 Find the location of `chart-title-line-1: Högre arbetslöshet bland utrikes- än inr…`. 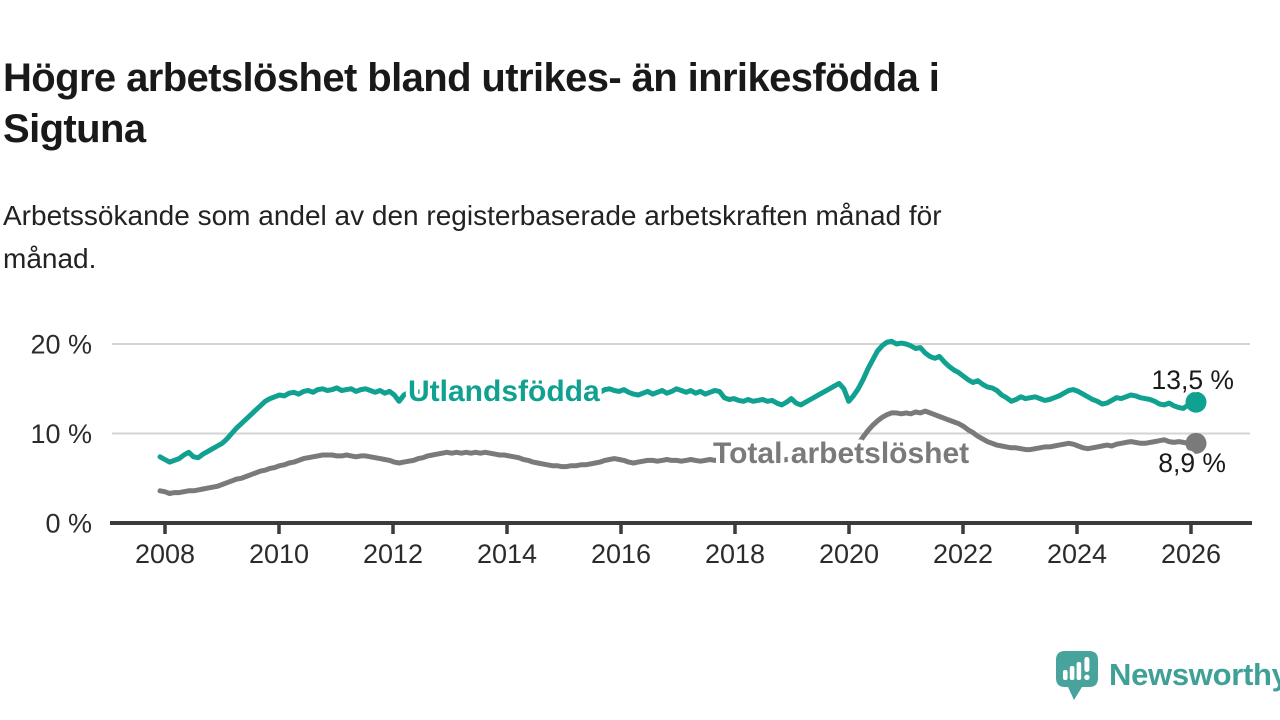

chart-title-line-1: Högre arbetslöshet bland utrikes- än inr… is located at coordinates (471, 77).